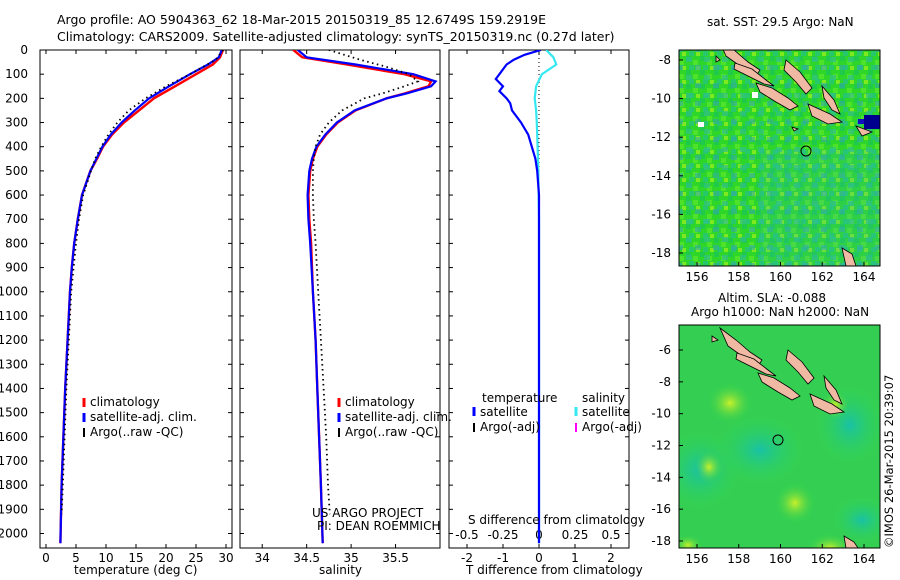 The height and width of the screenshot is (580, 900). What do you see at coordinates (889, 461) in the screenshot?
I see `imos-timestamp: ©IMOS 26-Mar-2015 20:39:07` at bounding box center [889, 461].